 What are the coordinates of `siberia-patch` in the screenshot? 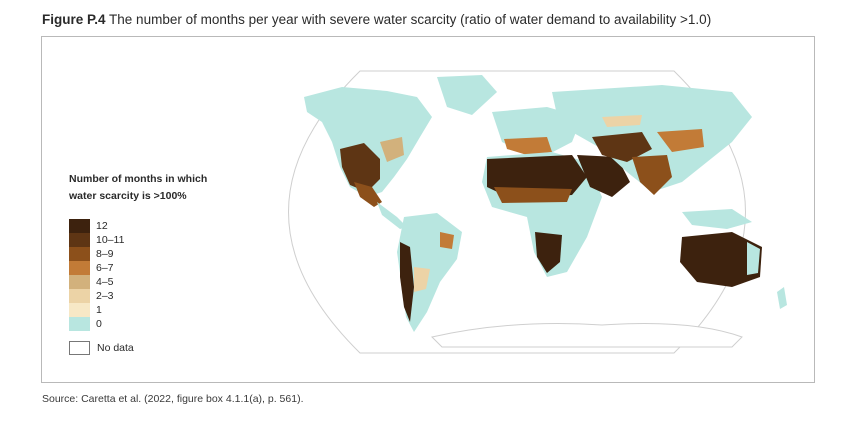 It's located at (622, 121).